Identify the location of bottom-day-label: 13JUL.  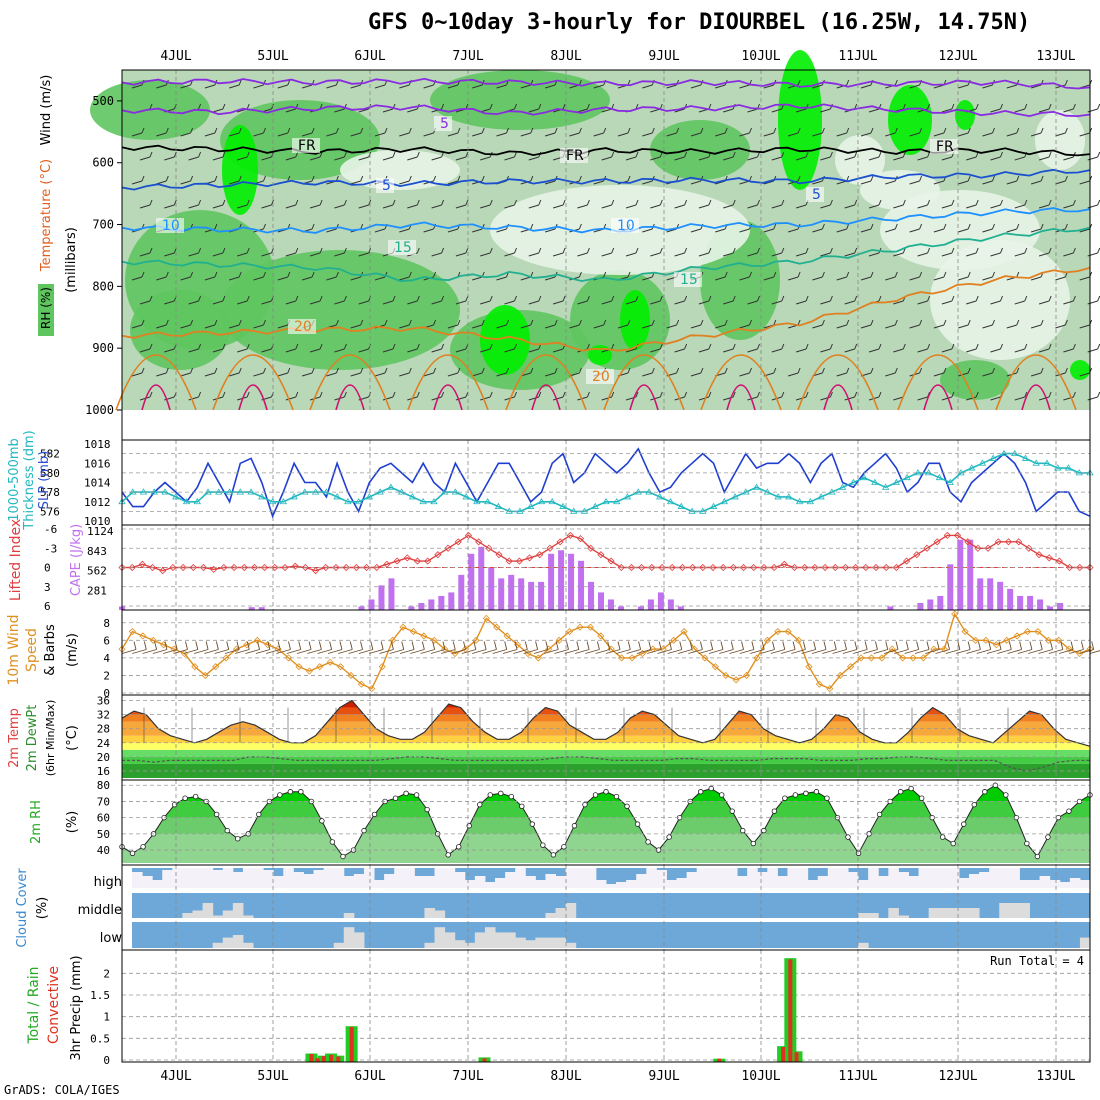
(1055, 1076).